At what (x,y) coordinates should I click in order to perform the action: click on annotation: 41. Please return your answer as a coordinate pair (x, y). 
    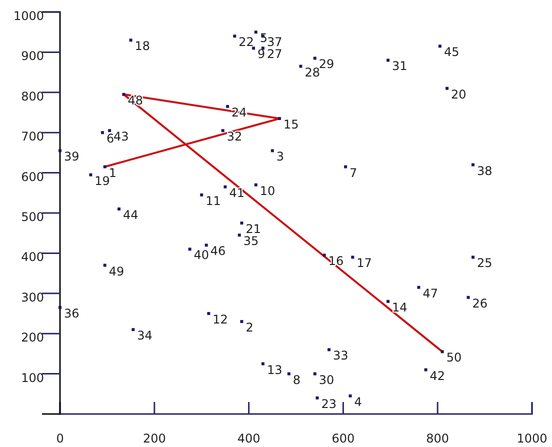
    Looking at the image, I should click on (236, 193).